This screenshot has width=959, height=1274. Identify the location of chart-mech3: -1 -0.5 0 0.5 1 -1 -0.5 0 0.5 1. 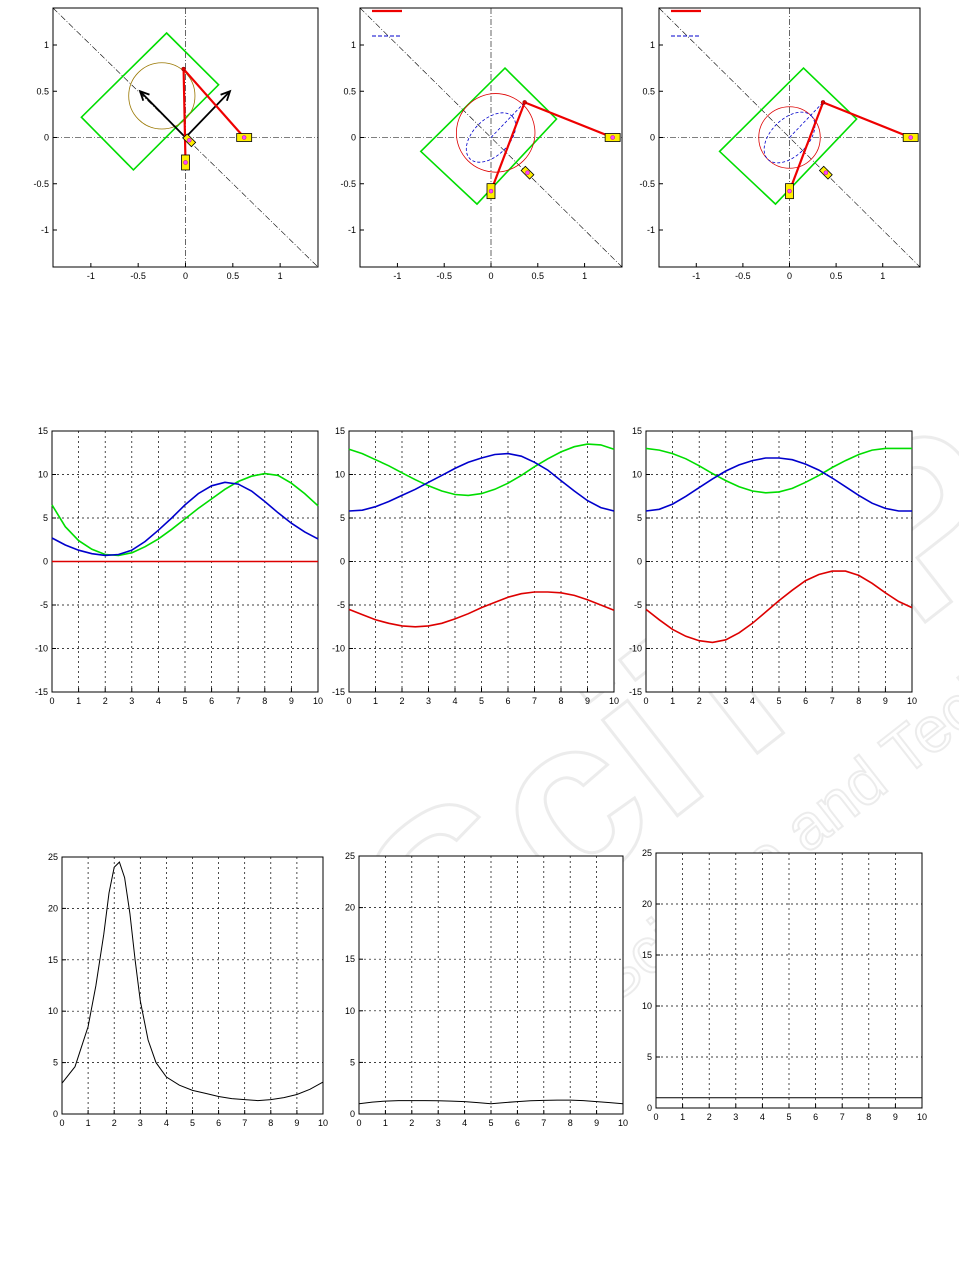
(780, 144).